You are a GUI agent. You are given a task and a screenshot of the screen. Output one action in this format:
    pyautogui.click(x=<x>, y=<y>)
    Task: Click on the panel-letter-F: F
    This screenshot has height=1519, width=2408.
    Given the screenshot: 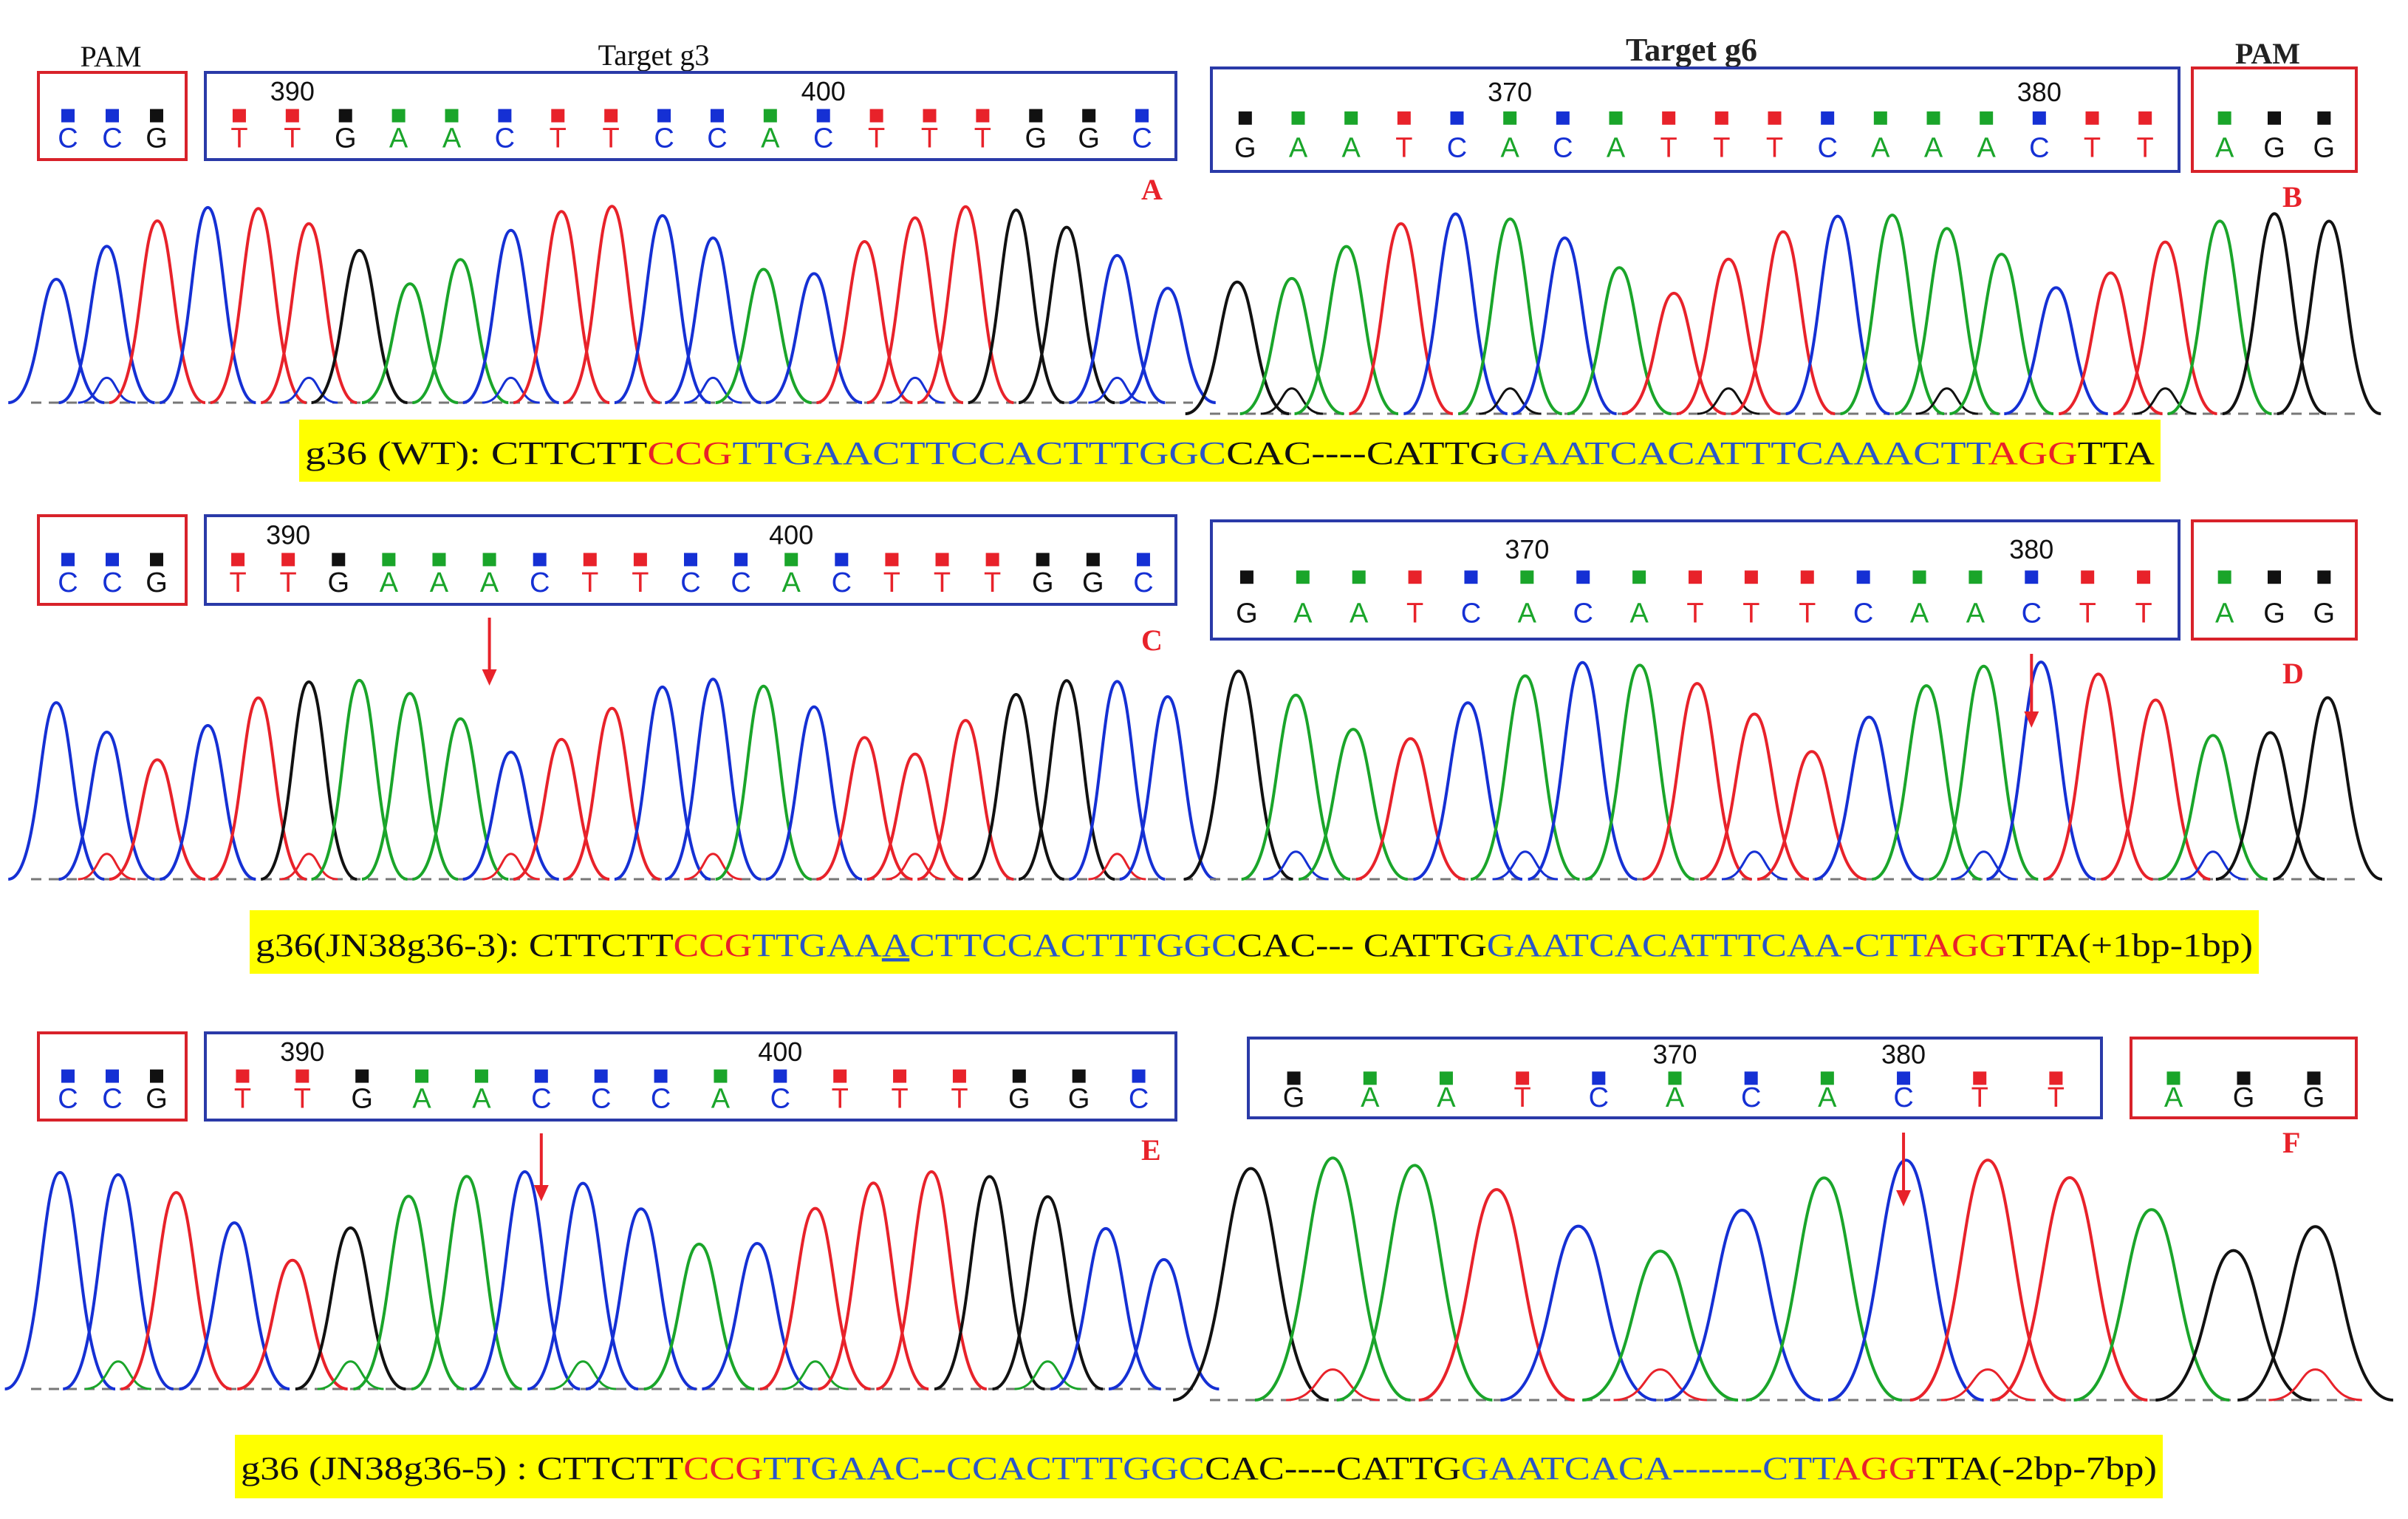 What is the action you would take?
    pyautogui.click(x=2291, y=1142)
    